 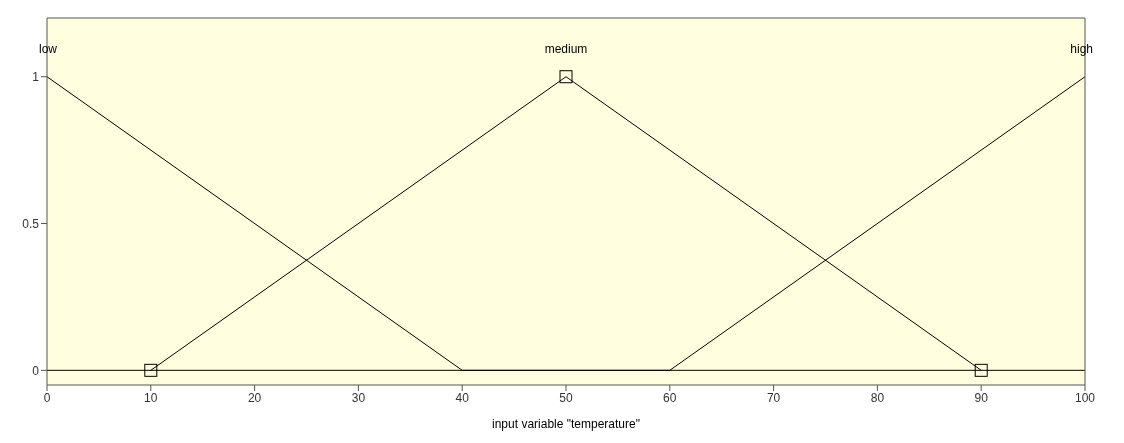 What do you see at coordinates (358, 397) in the screenshot?
I see `x-tick-label: 30` at bounding box center [358, 397].